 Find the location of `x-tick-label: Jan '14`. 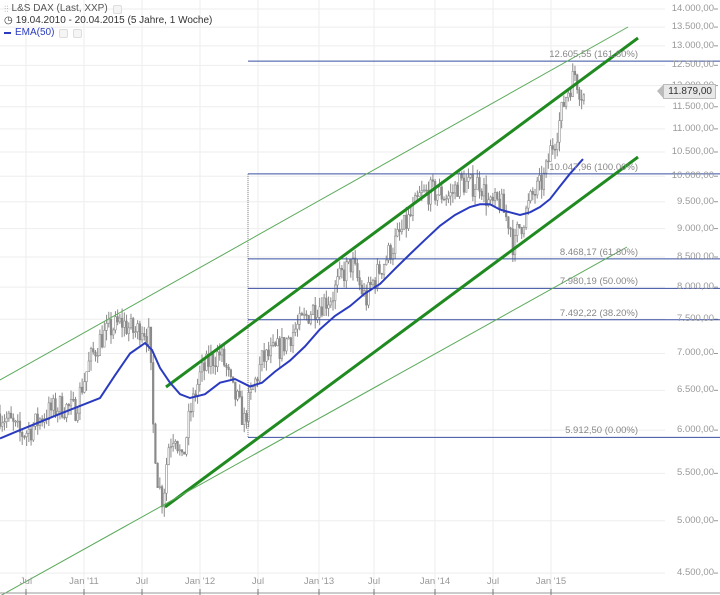

x-tick-label: Jan '14 is located at coordinates (435, 581).